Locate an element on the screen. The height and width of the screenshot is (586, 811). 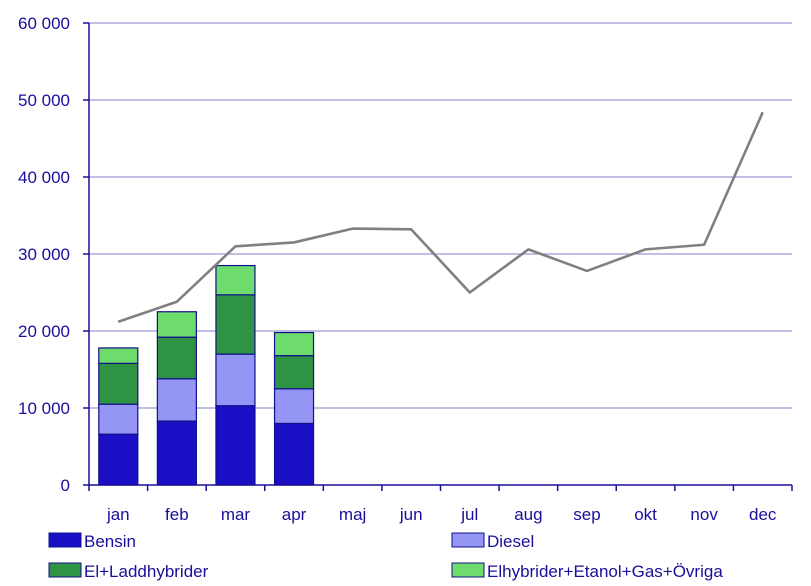
bar-elhybrider-etanol-gas-vriga-mar is located at coordinates (235, 280).